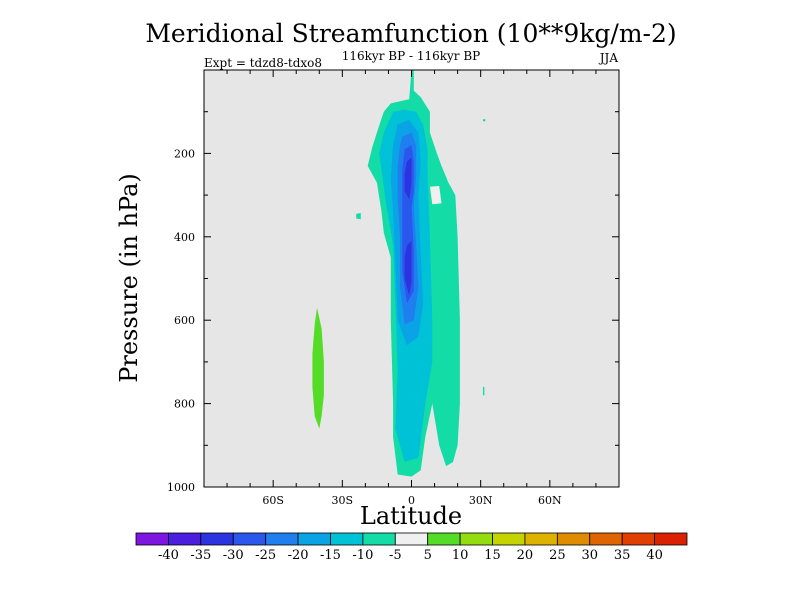  Describe the element at coordinates (184, 320) in the screenshot. I see `y-tick-label: 600` at that location.